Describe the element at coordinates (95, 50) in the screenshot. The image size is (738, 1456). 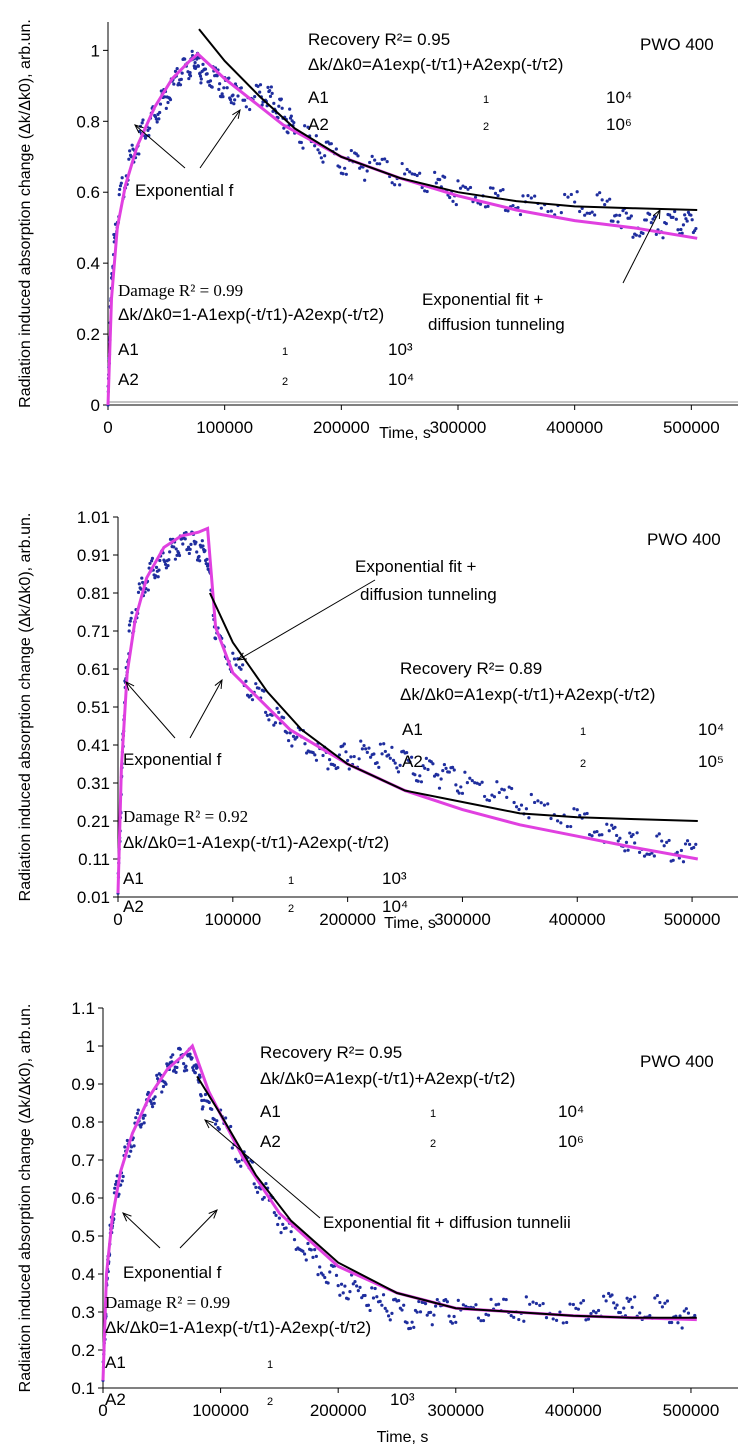
I see `y-tick-label: 1` at that location.